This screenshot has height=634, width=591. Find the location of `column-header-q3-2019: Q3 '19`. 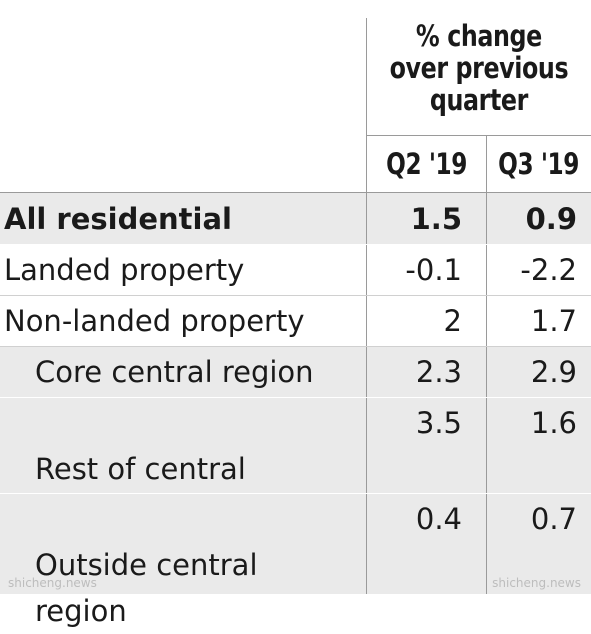

column-header-q3-2019: Q3 '19 is located at coordinates (538, 163).